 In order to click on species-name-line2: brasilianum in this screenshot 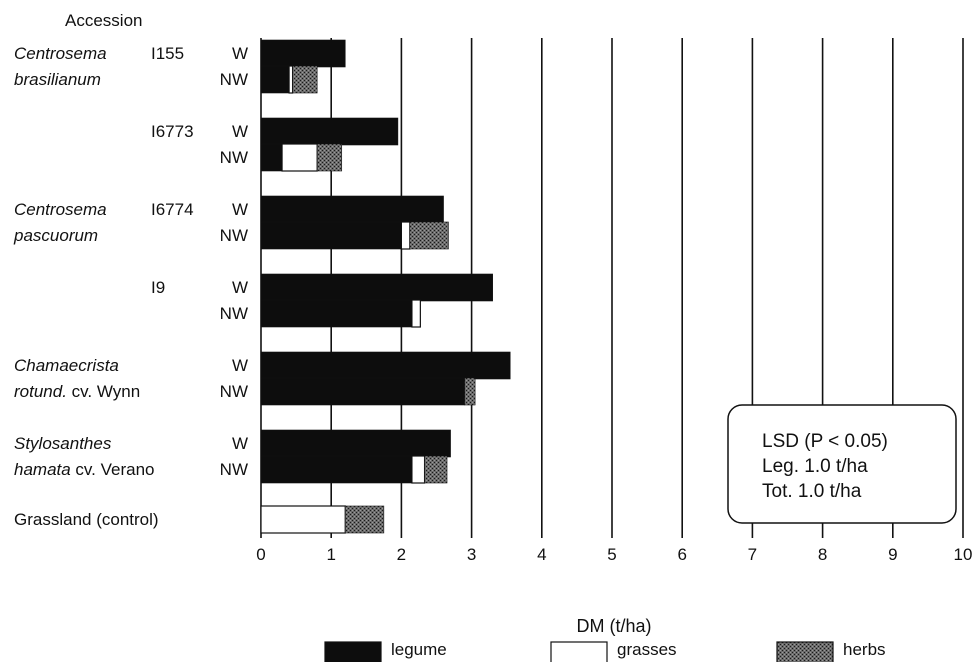, I will do `click(57, 79)`.